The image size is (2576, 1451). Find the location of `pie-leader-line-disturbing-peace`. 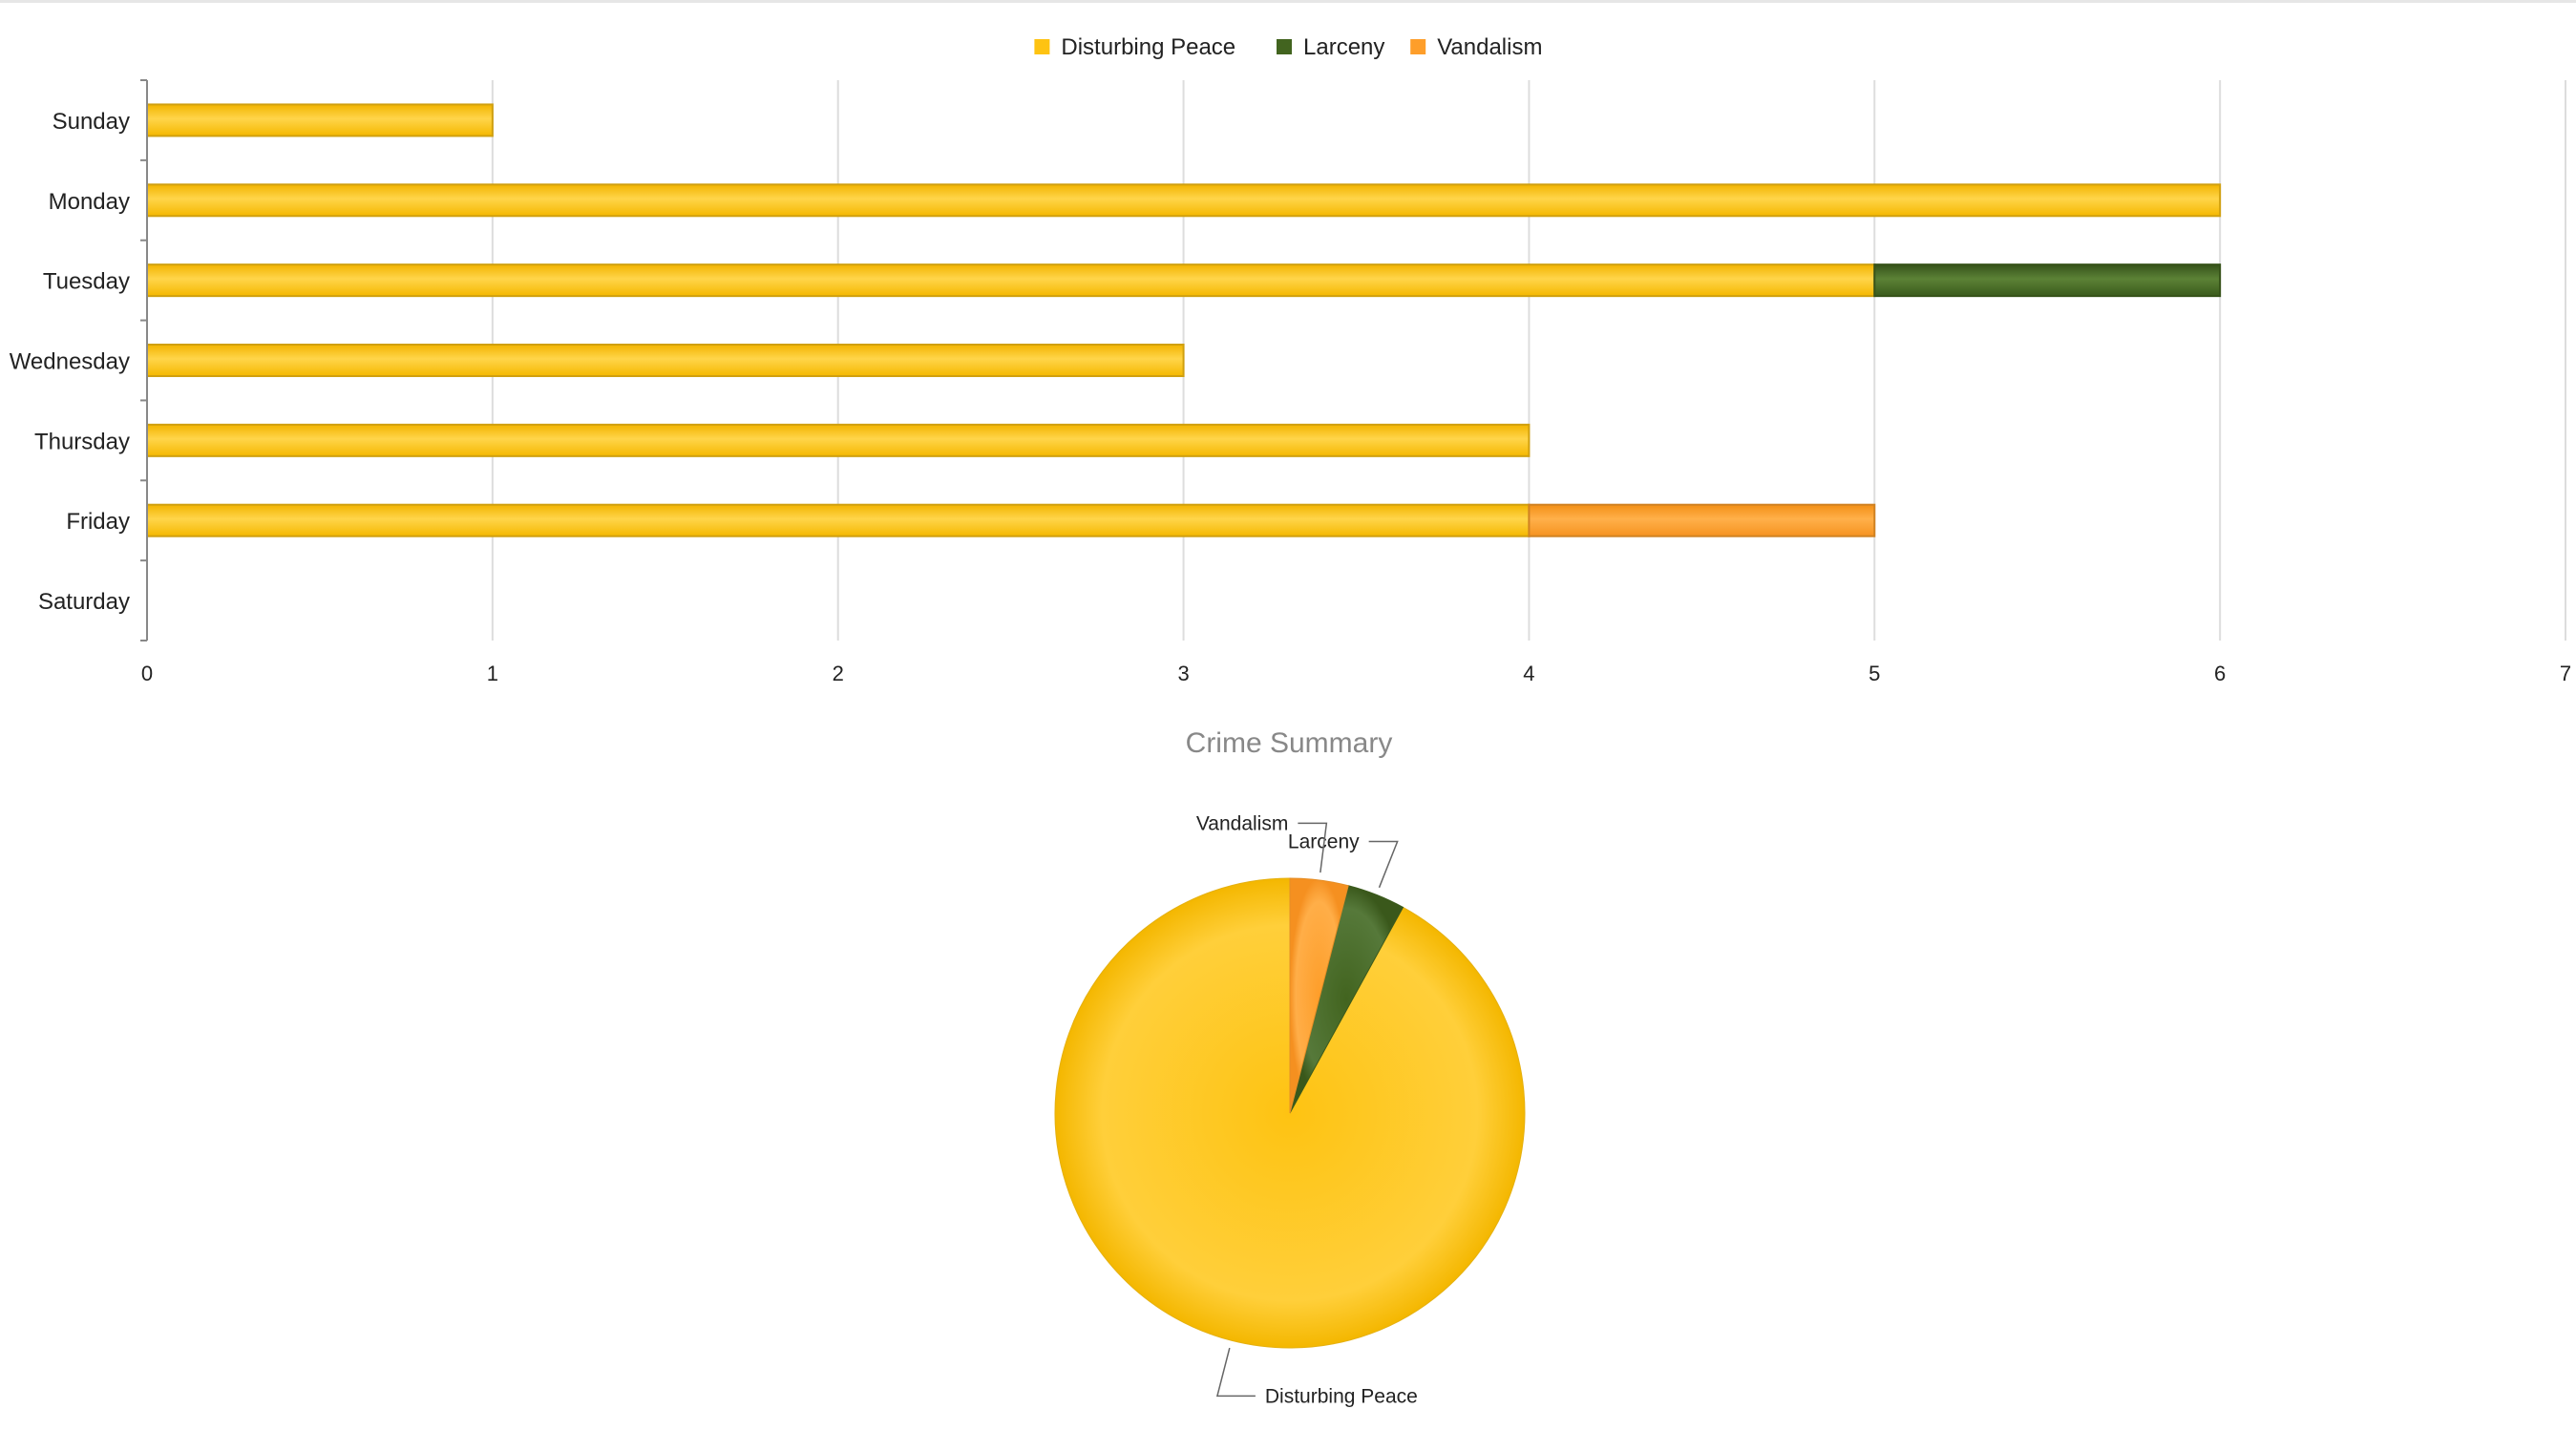

pie-leader-line-disturbing-peace is located at coordinates (1235, 1372).